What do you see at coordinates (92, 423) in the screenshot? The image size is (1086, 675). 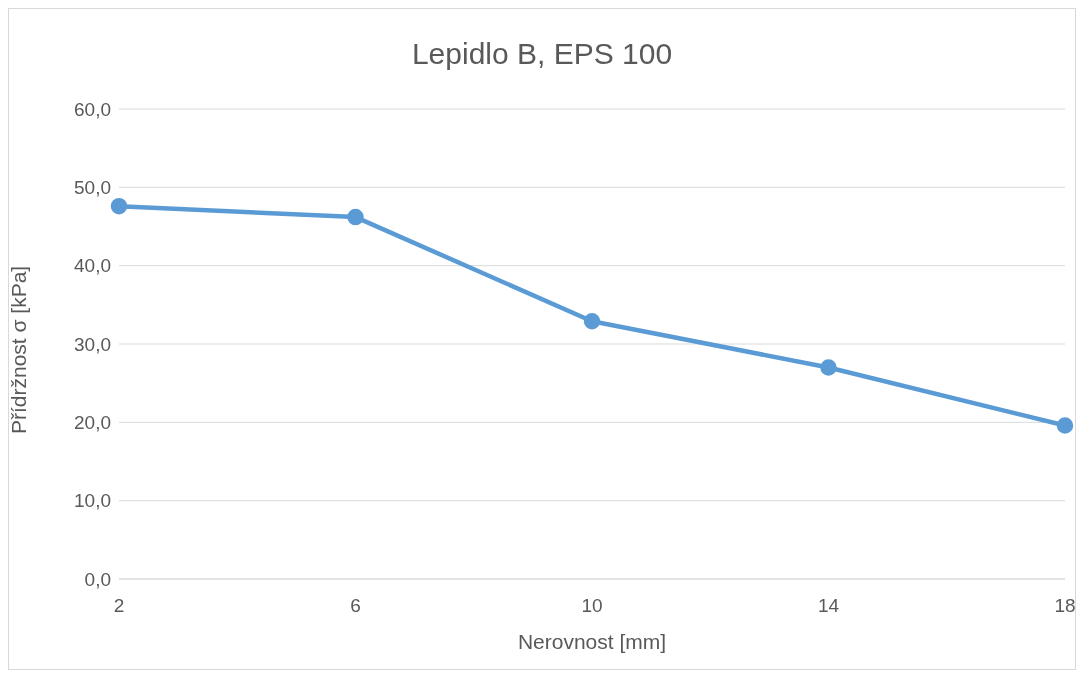 I see `y-tick-label: 20,0` at bounding box center [92, 423].